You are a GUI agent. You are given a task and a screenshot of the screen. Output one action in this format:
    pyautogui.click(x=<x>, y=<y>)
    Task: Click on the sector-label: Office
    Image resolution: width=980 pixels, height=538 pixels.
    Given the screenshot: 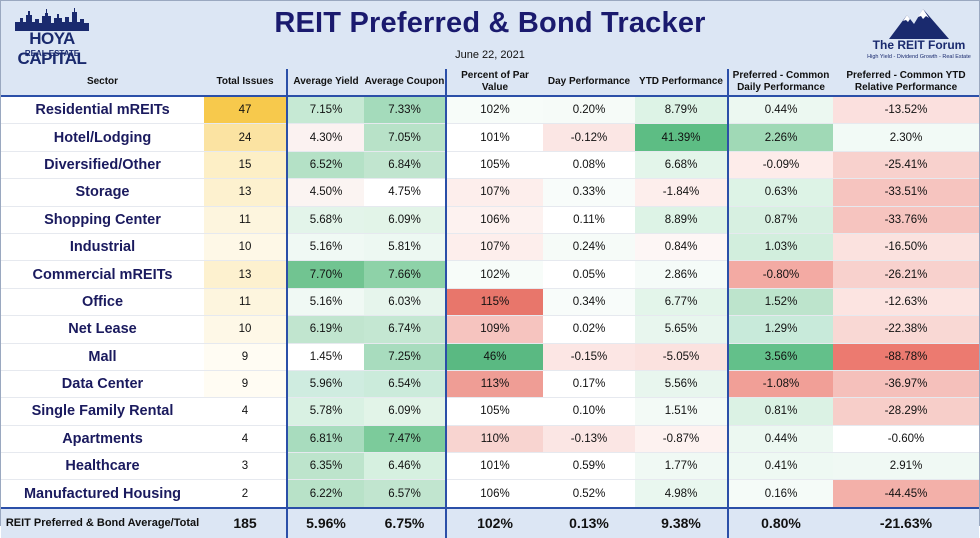 What is the action you would take?
    pyautogui.click(x=102, y=302)
    